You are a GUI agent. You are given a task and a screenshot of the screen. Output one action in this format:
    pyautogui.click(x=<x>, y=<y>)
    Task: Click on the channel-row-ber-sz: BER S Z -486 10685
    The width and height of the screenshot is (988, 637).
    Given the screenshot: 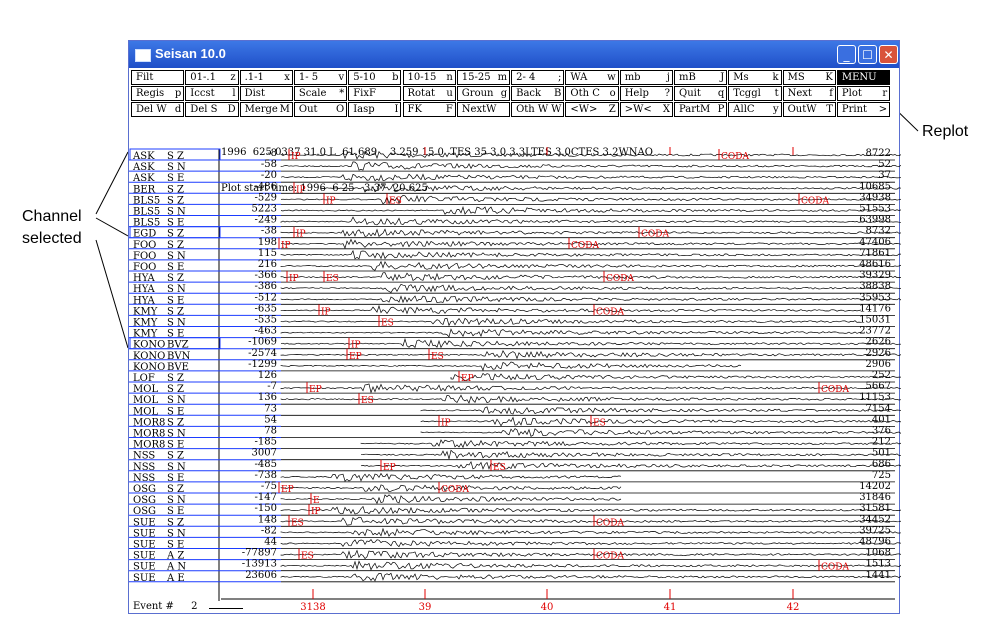 What is the action you would take?
    pyautogui.click(x=515, y=188)
    